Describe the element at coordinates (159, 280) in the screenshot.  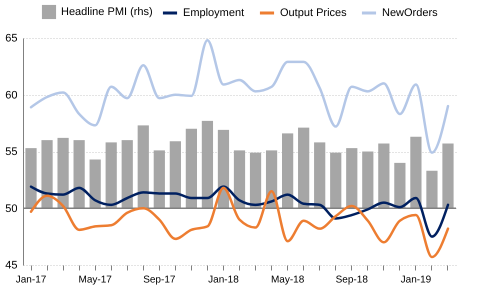
I see `x-tick-label: Sep-17` at that location.